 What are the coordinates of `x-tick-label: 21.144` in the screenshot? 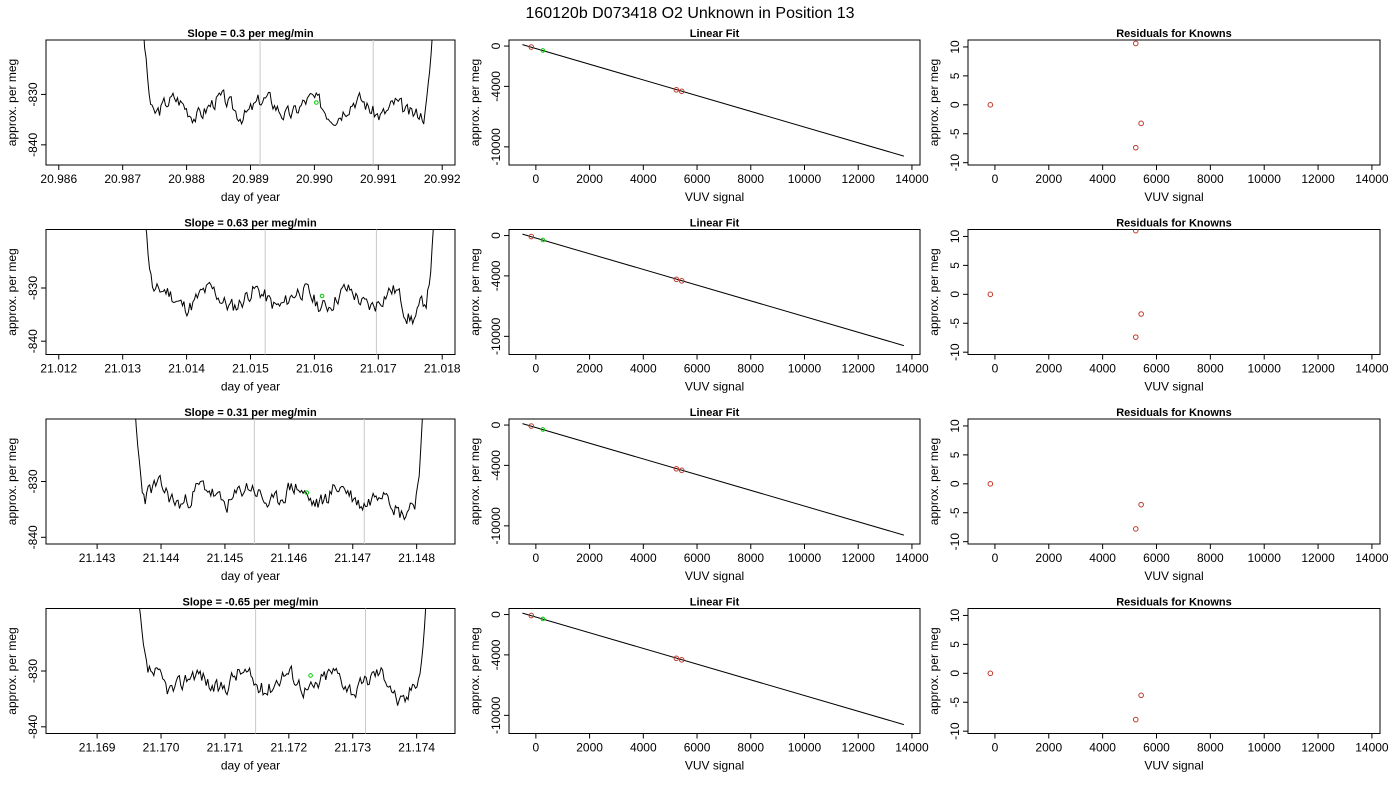 It's located at (161, 558).